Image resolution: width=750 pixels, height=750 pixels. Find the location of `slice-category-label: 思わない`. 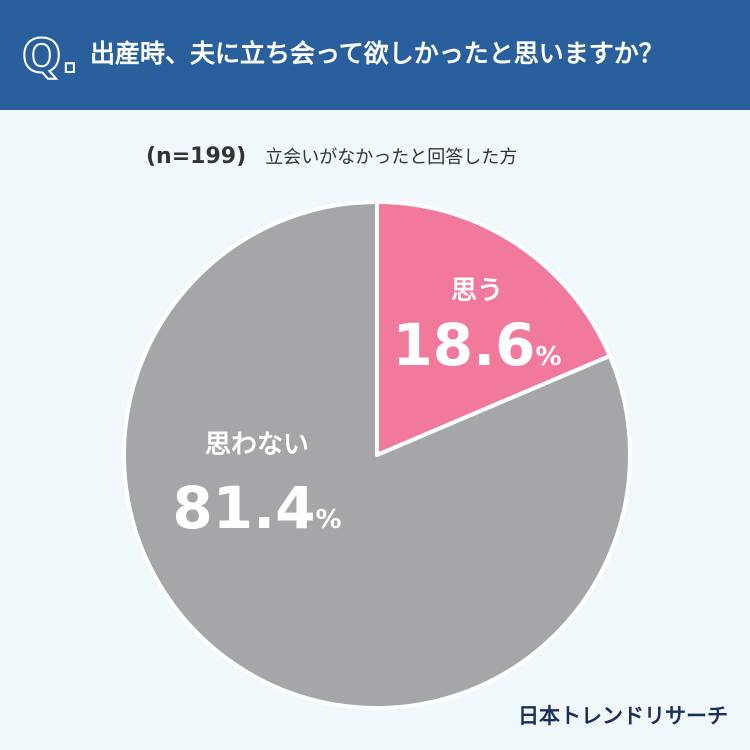

slice-category-label: 思わない is located at coordinates (257, 445).